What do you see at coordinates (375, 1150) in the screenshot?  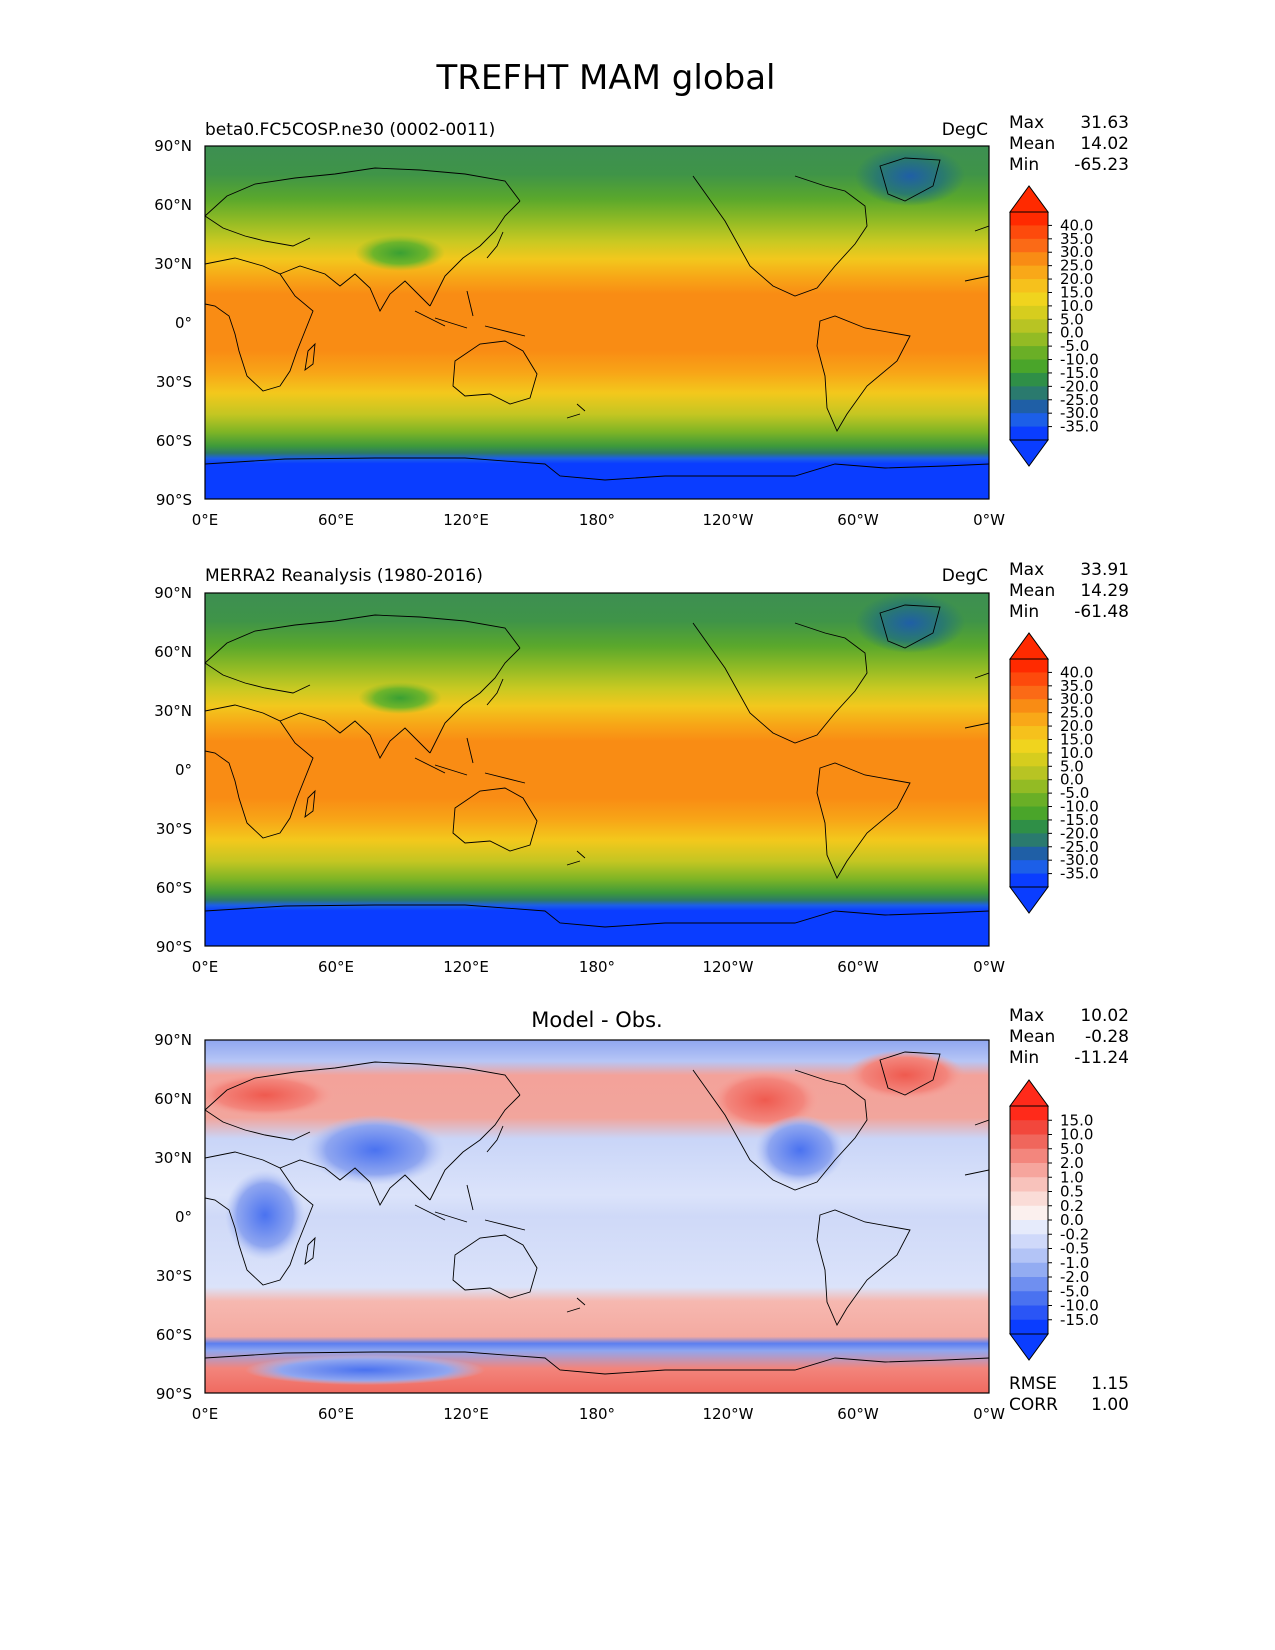 I see `cold-anomaly-asia` at bounding box center [375, 1150].